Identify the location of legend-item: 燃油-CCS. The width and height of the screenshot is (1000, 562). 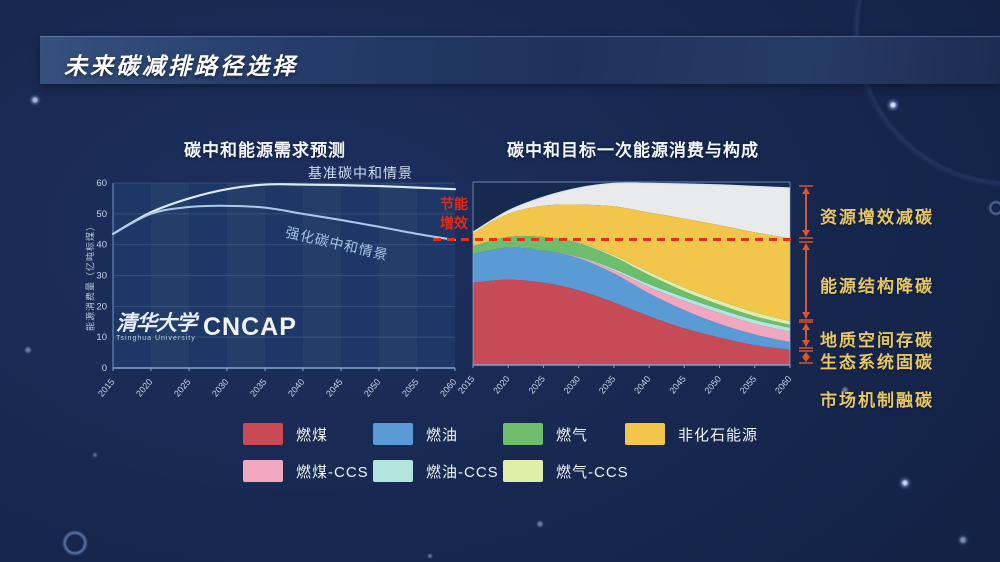
(436, 471).